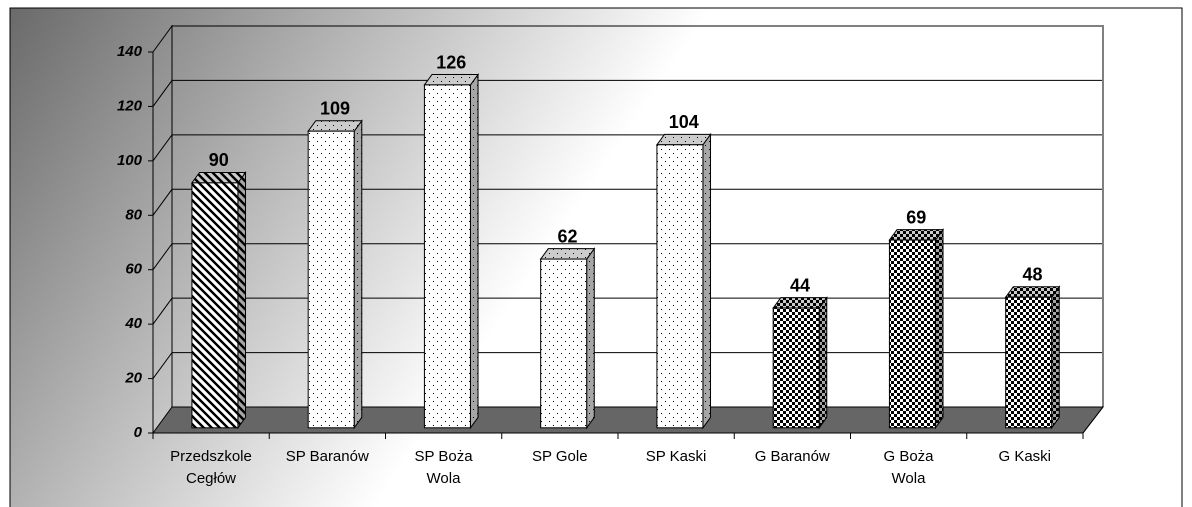 This screenshot has width=1192, height=507. What do you see at coordinates (1024, 456) in the screenshot?
I see `x-tick-label: G Kaski` at bounding box center [1024, 456].